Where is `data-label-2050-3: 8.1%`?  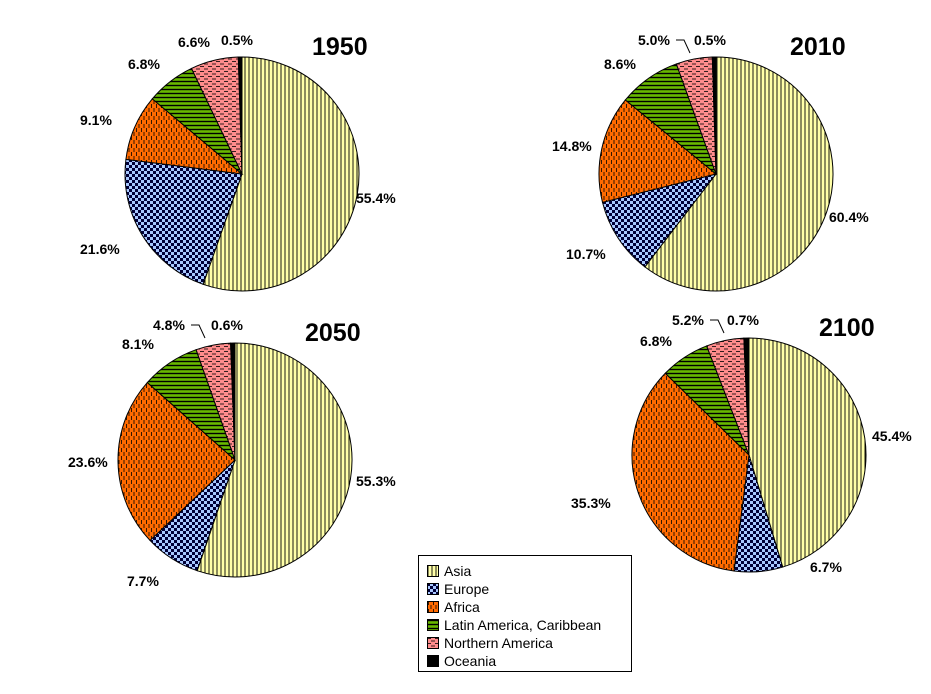 data-label-2050-3: 8.1% is located at coordinates (138, 344).